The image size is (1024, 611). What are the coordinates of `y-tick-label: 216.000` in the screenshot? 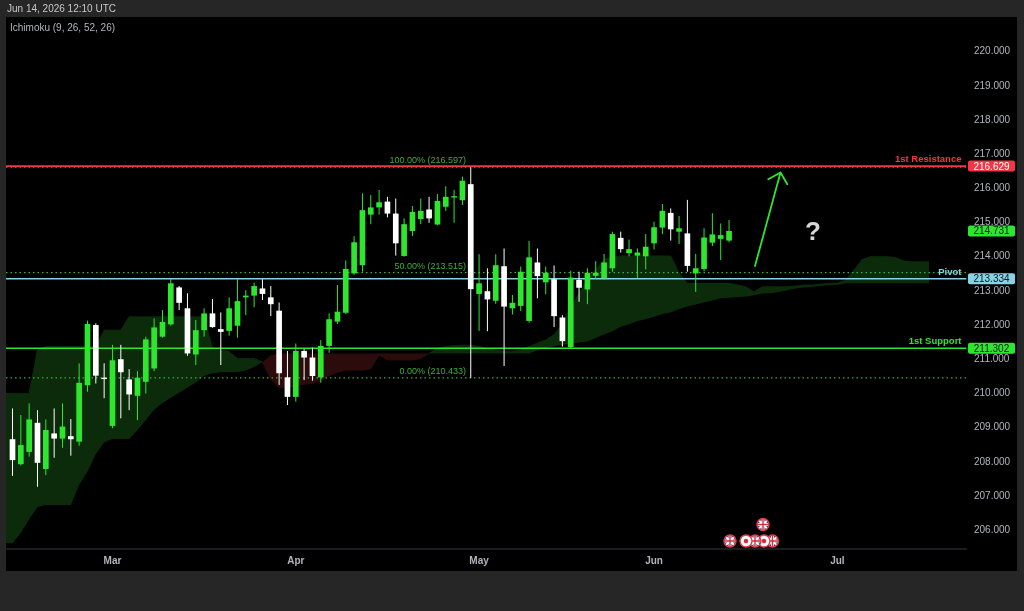 It's located at (992, 188).